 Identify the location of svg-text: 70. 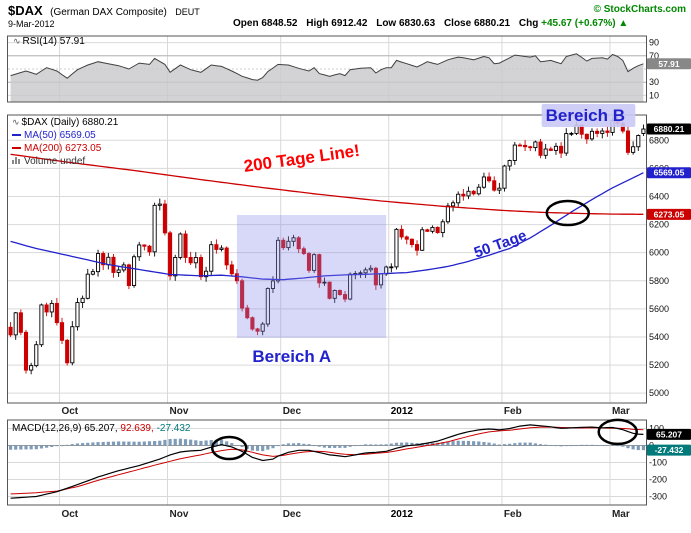
(654, 56).